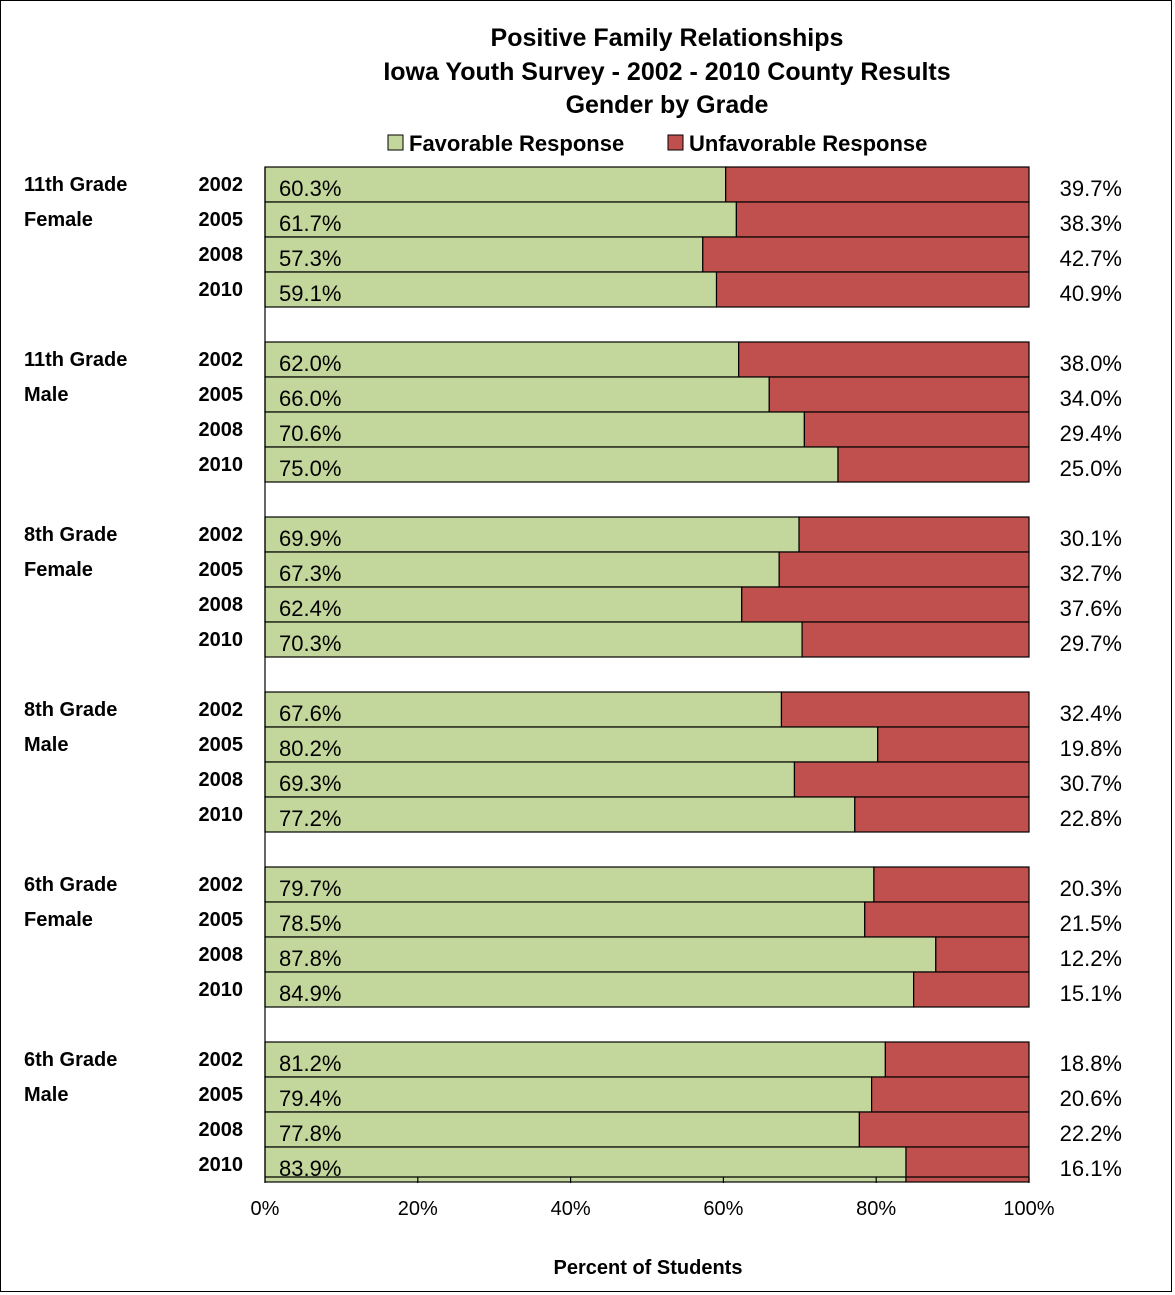  What do you see at coordinates (310, 993) in the screenshot?
I see `data-label-favorable: 84.9%` at bounding box center [310, 993].